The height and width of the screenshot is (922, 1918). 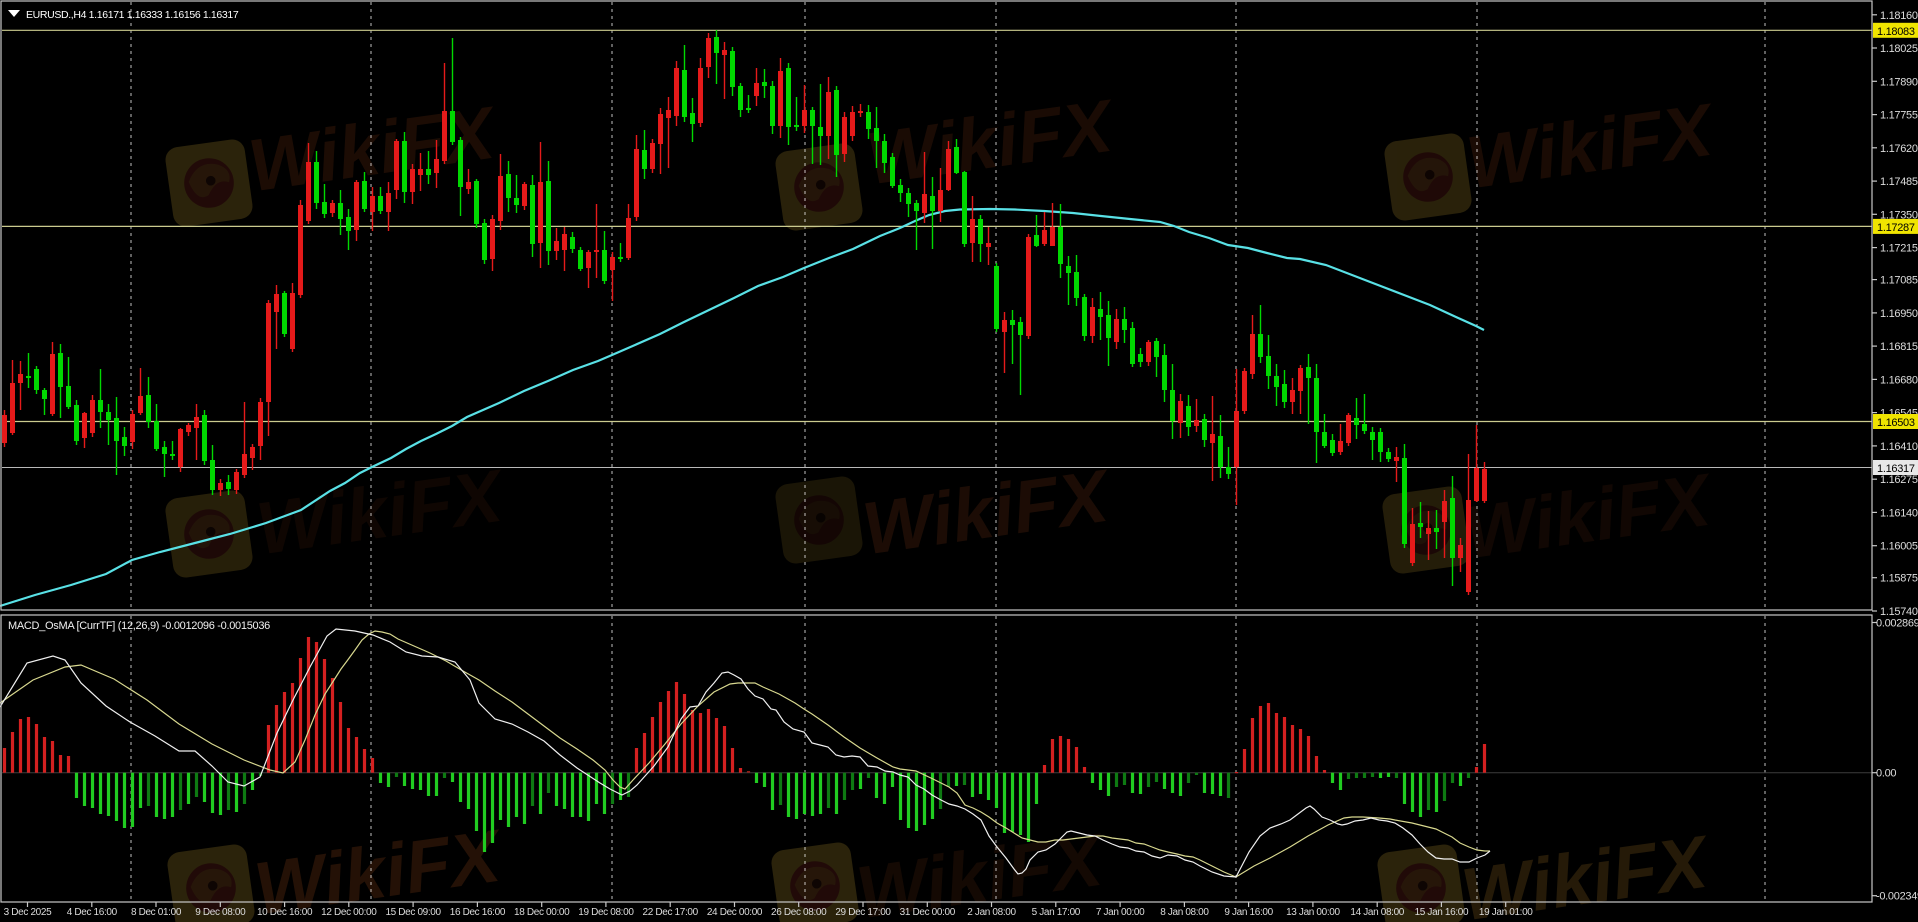 What do you see at coordinates (1899, 215) in the screenshot?
I see `svg-text: 1.17350` at bounding box center [1899, 215].